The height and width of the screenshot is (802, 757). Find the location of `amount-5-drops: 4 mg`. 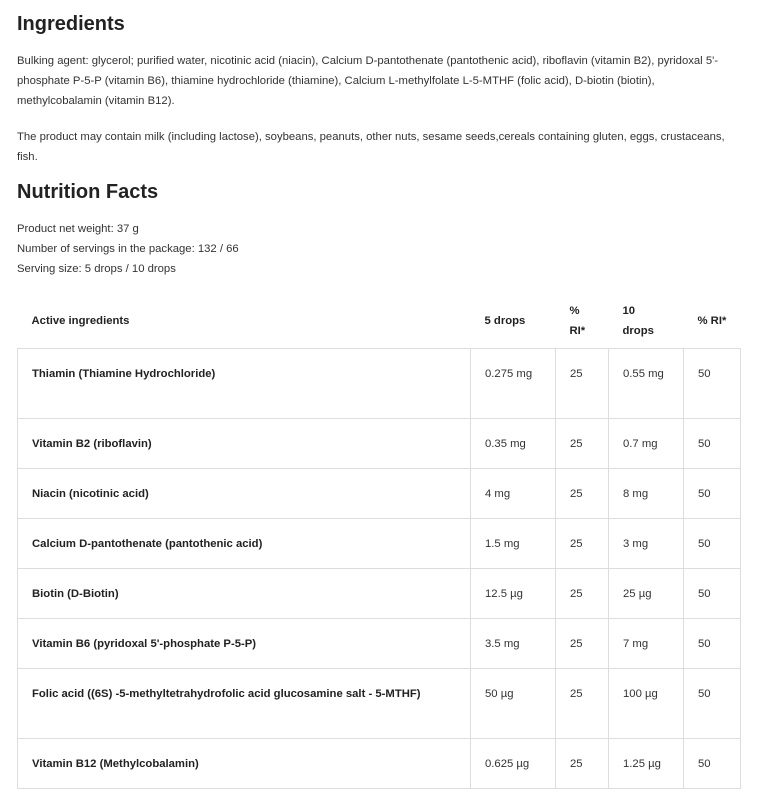

amount-5-drops: 4 mg is located at coordinates (513, 493).